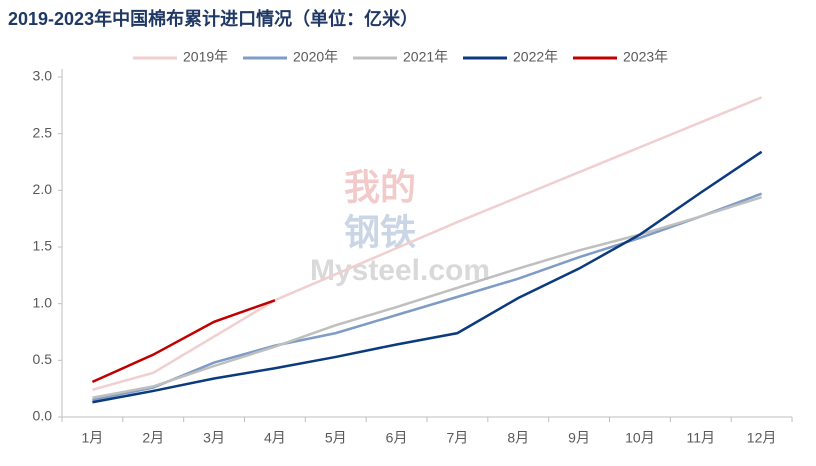  I want to click on legend-label: 2019年, so click(205, 57).